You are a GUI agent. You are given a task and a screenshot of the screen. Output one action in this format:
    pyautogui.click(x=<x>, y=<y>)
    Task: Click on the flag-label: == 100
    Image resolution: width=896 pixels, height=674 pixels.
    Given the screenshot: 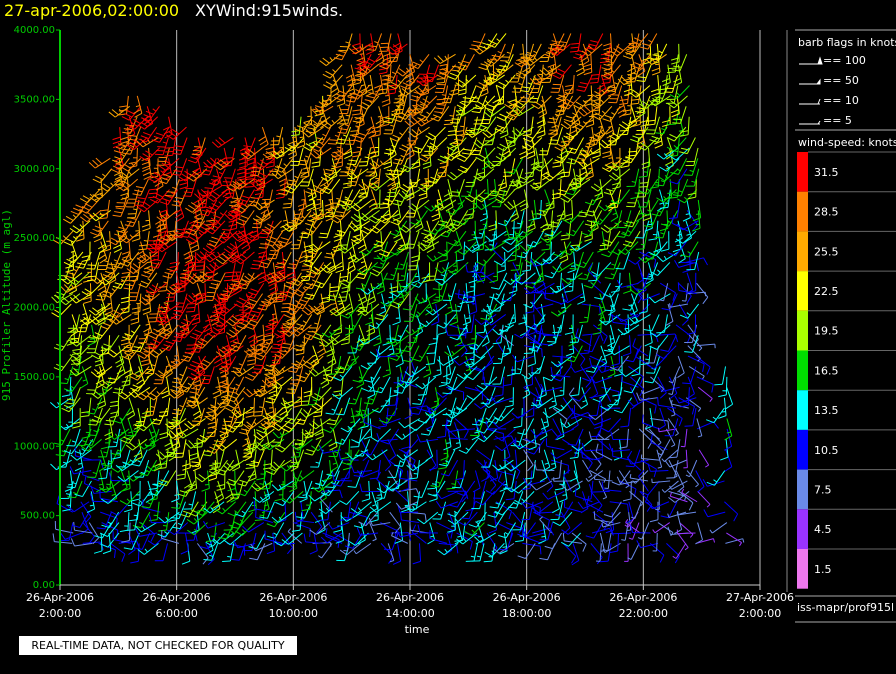 What is the action you would take?
    pyautogui.click(x=844, y=60)
    